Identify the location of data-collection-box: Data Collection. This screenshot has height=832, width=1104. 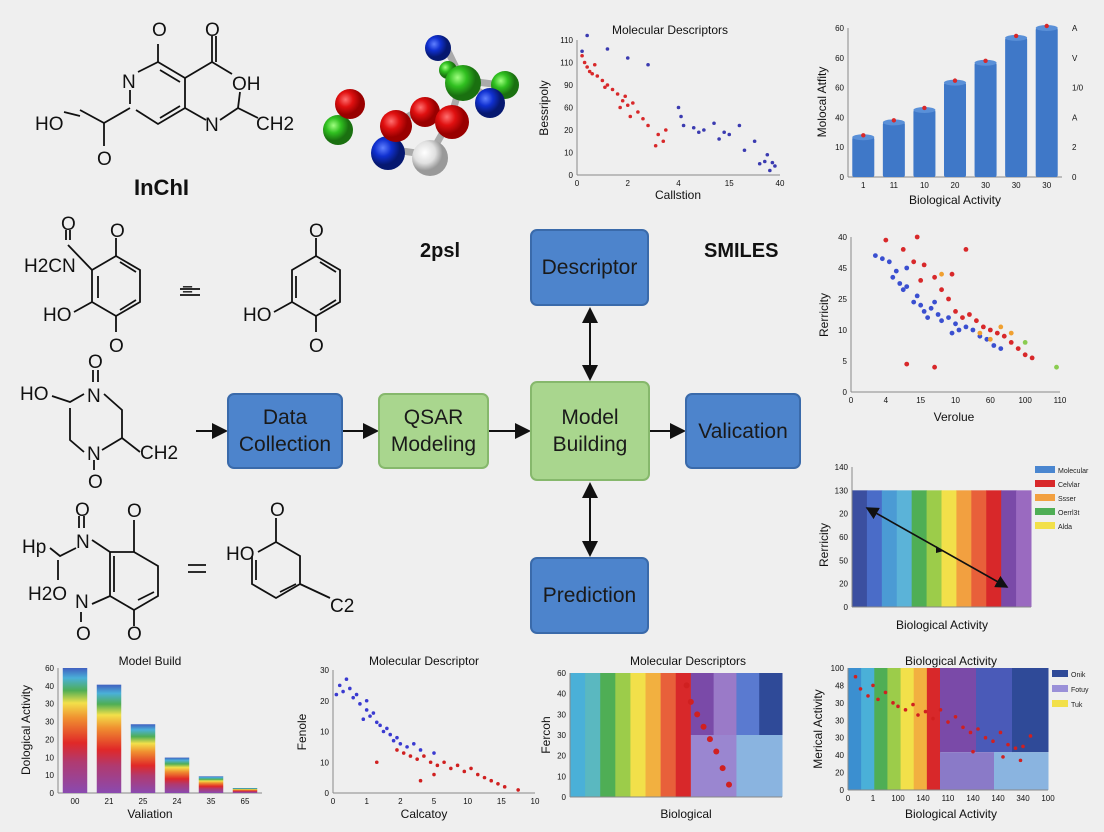
(285, 431).